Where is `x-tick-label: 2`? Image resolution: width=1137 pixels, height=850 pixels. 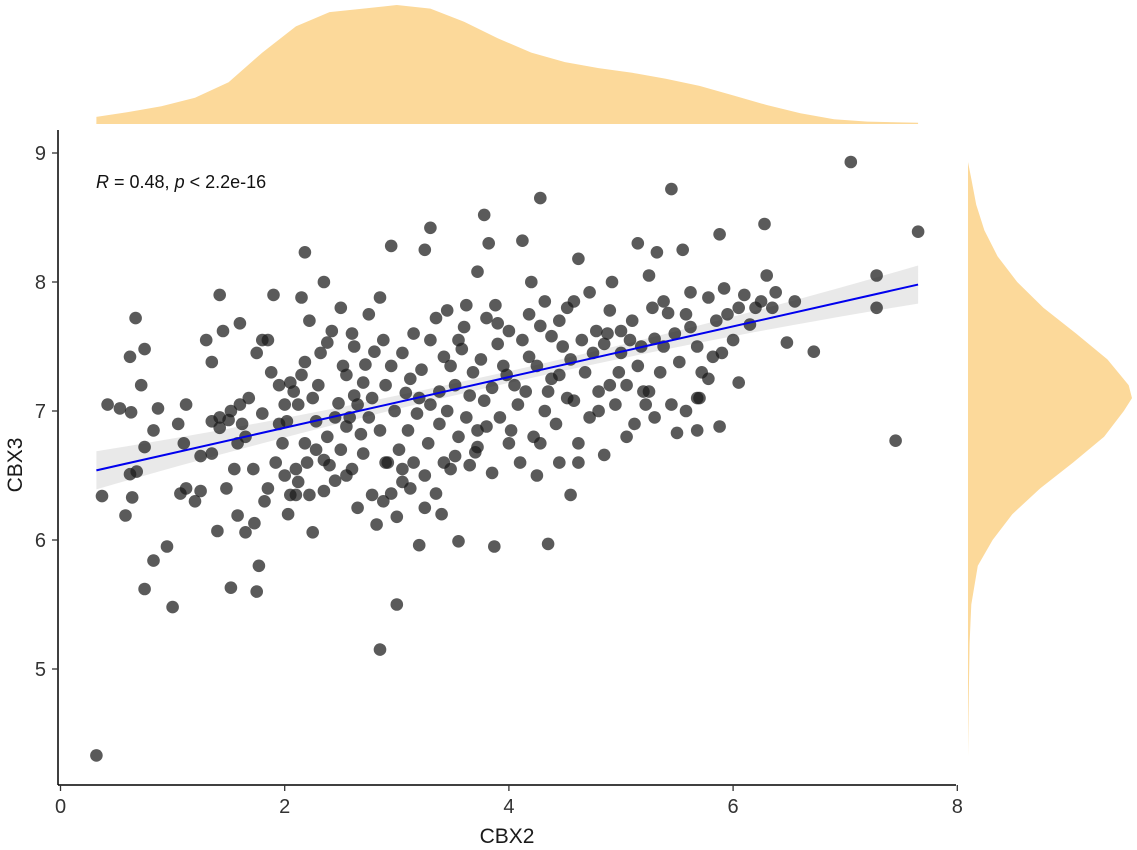
x-tick-label: 2 is located at coordinates (284, 807).